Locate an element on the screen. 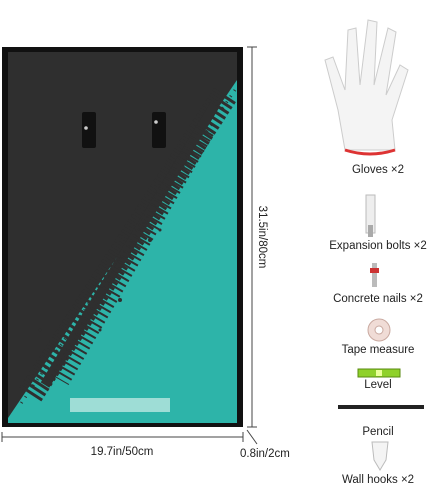  nail-icon is located at coordinates (374, 275).